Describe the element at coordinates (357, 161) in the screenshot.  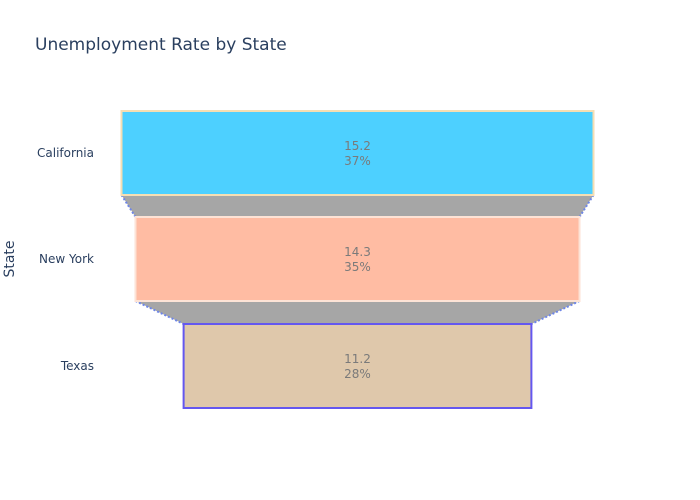
I see `percent-label: 37%` at that location.